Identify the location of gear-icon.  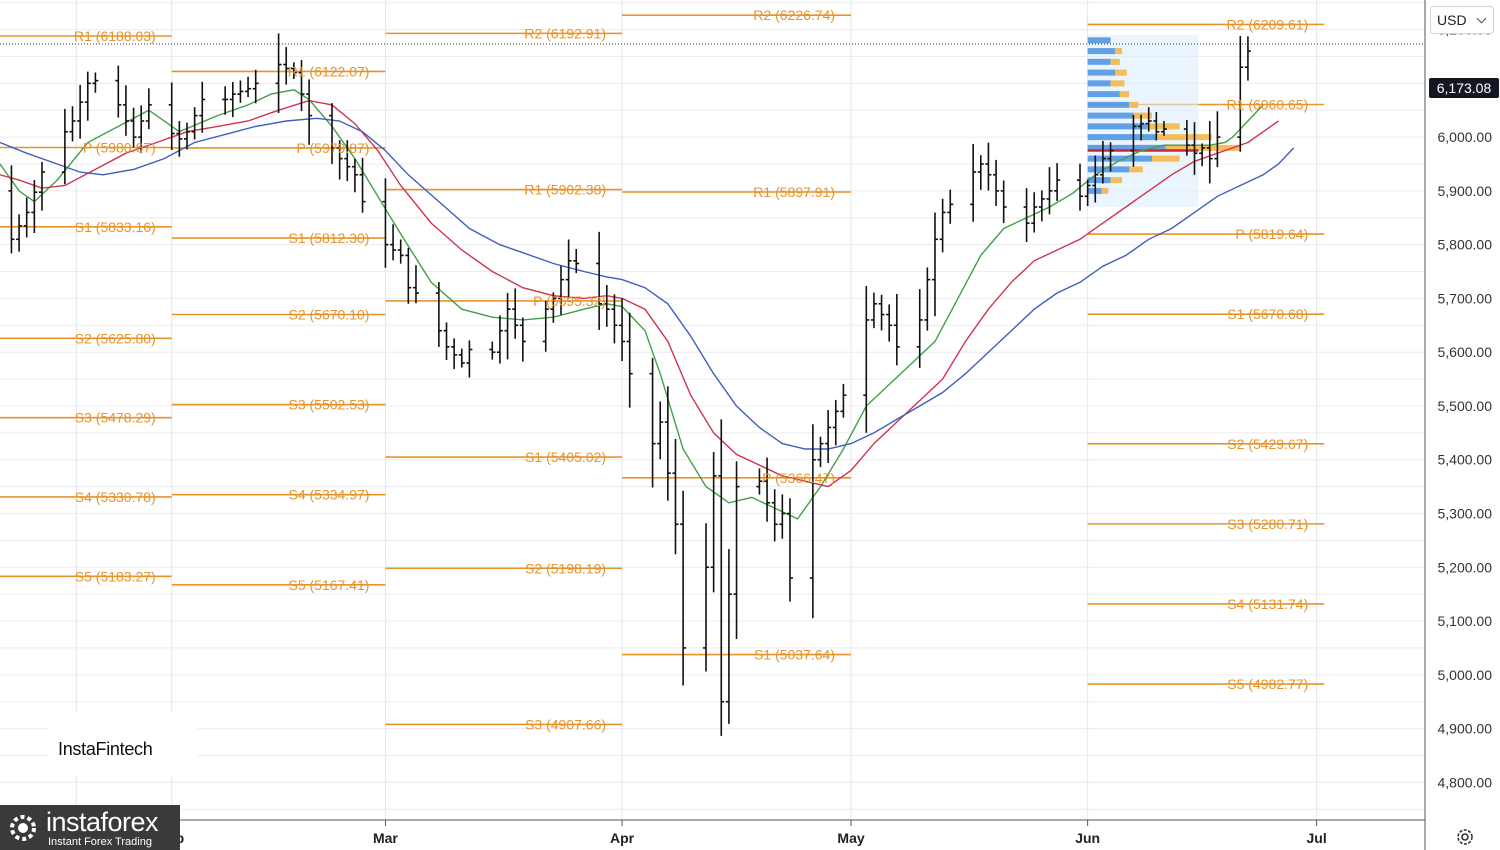
(1465, 837).